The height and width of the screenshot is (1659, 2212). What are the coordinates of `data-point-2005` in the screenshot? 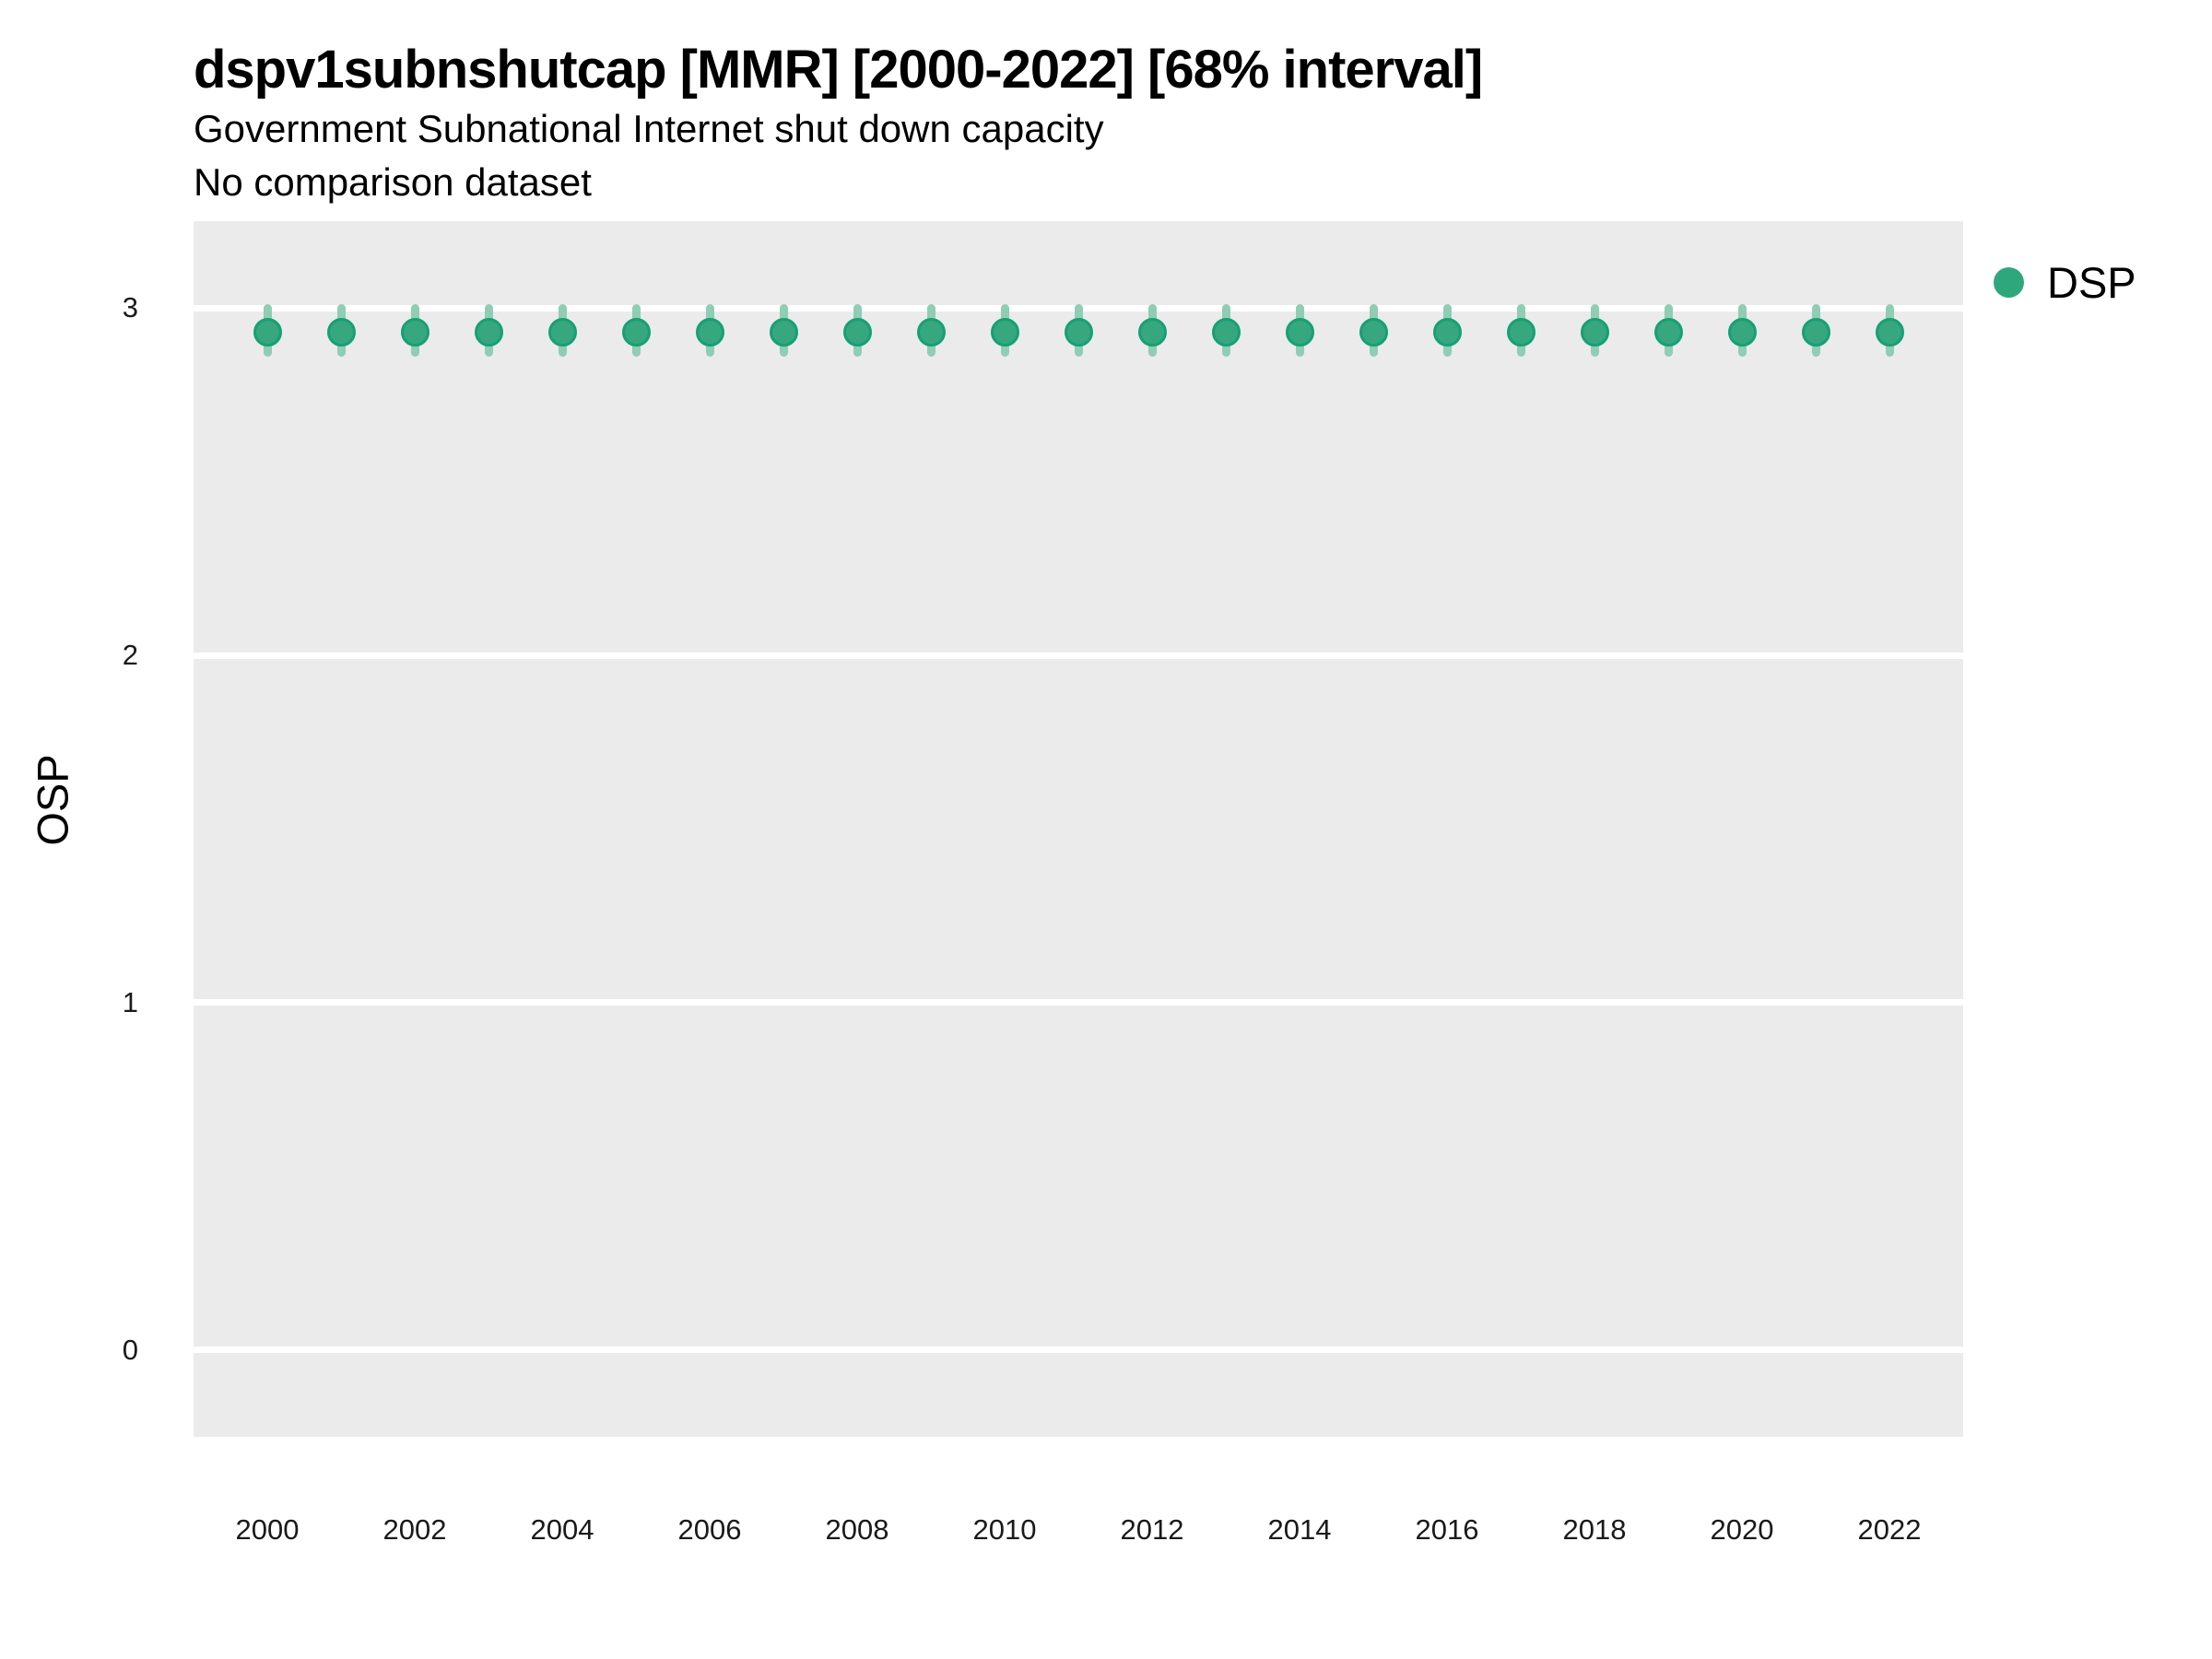 It's located at (636, 332).